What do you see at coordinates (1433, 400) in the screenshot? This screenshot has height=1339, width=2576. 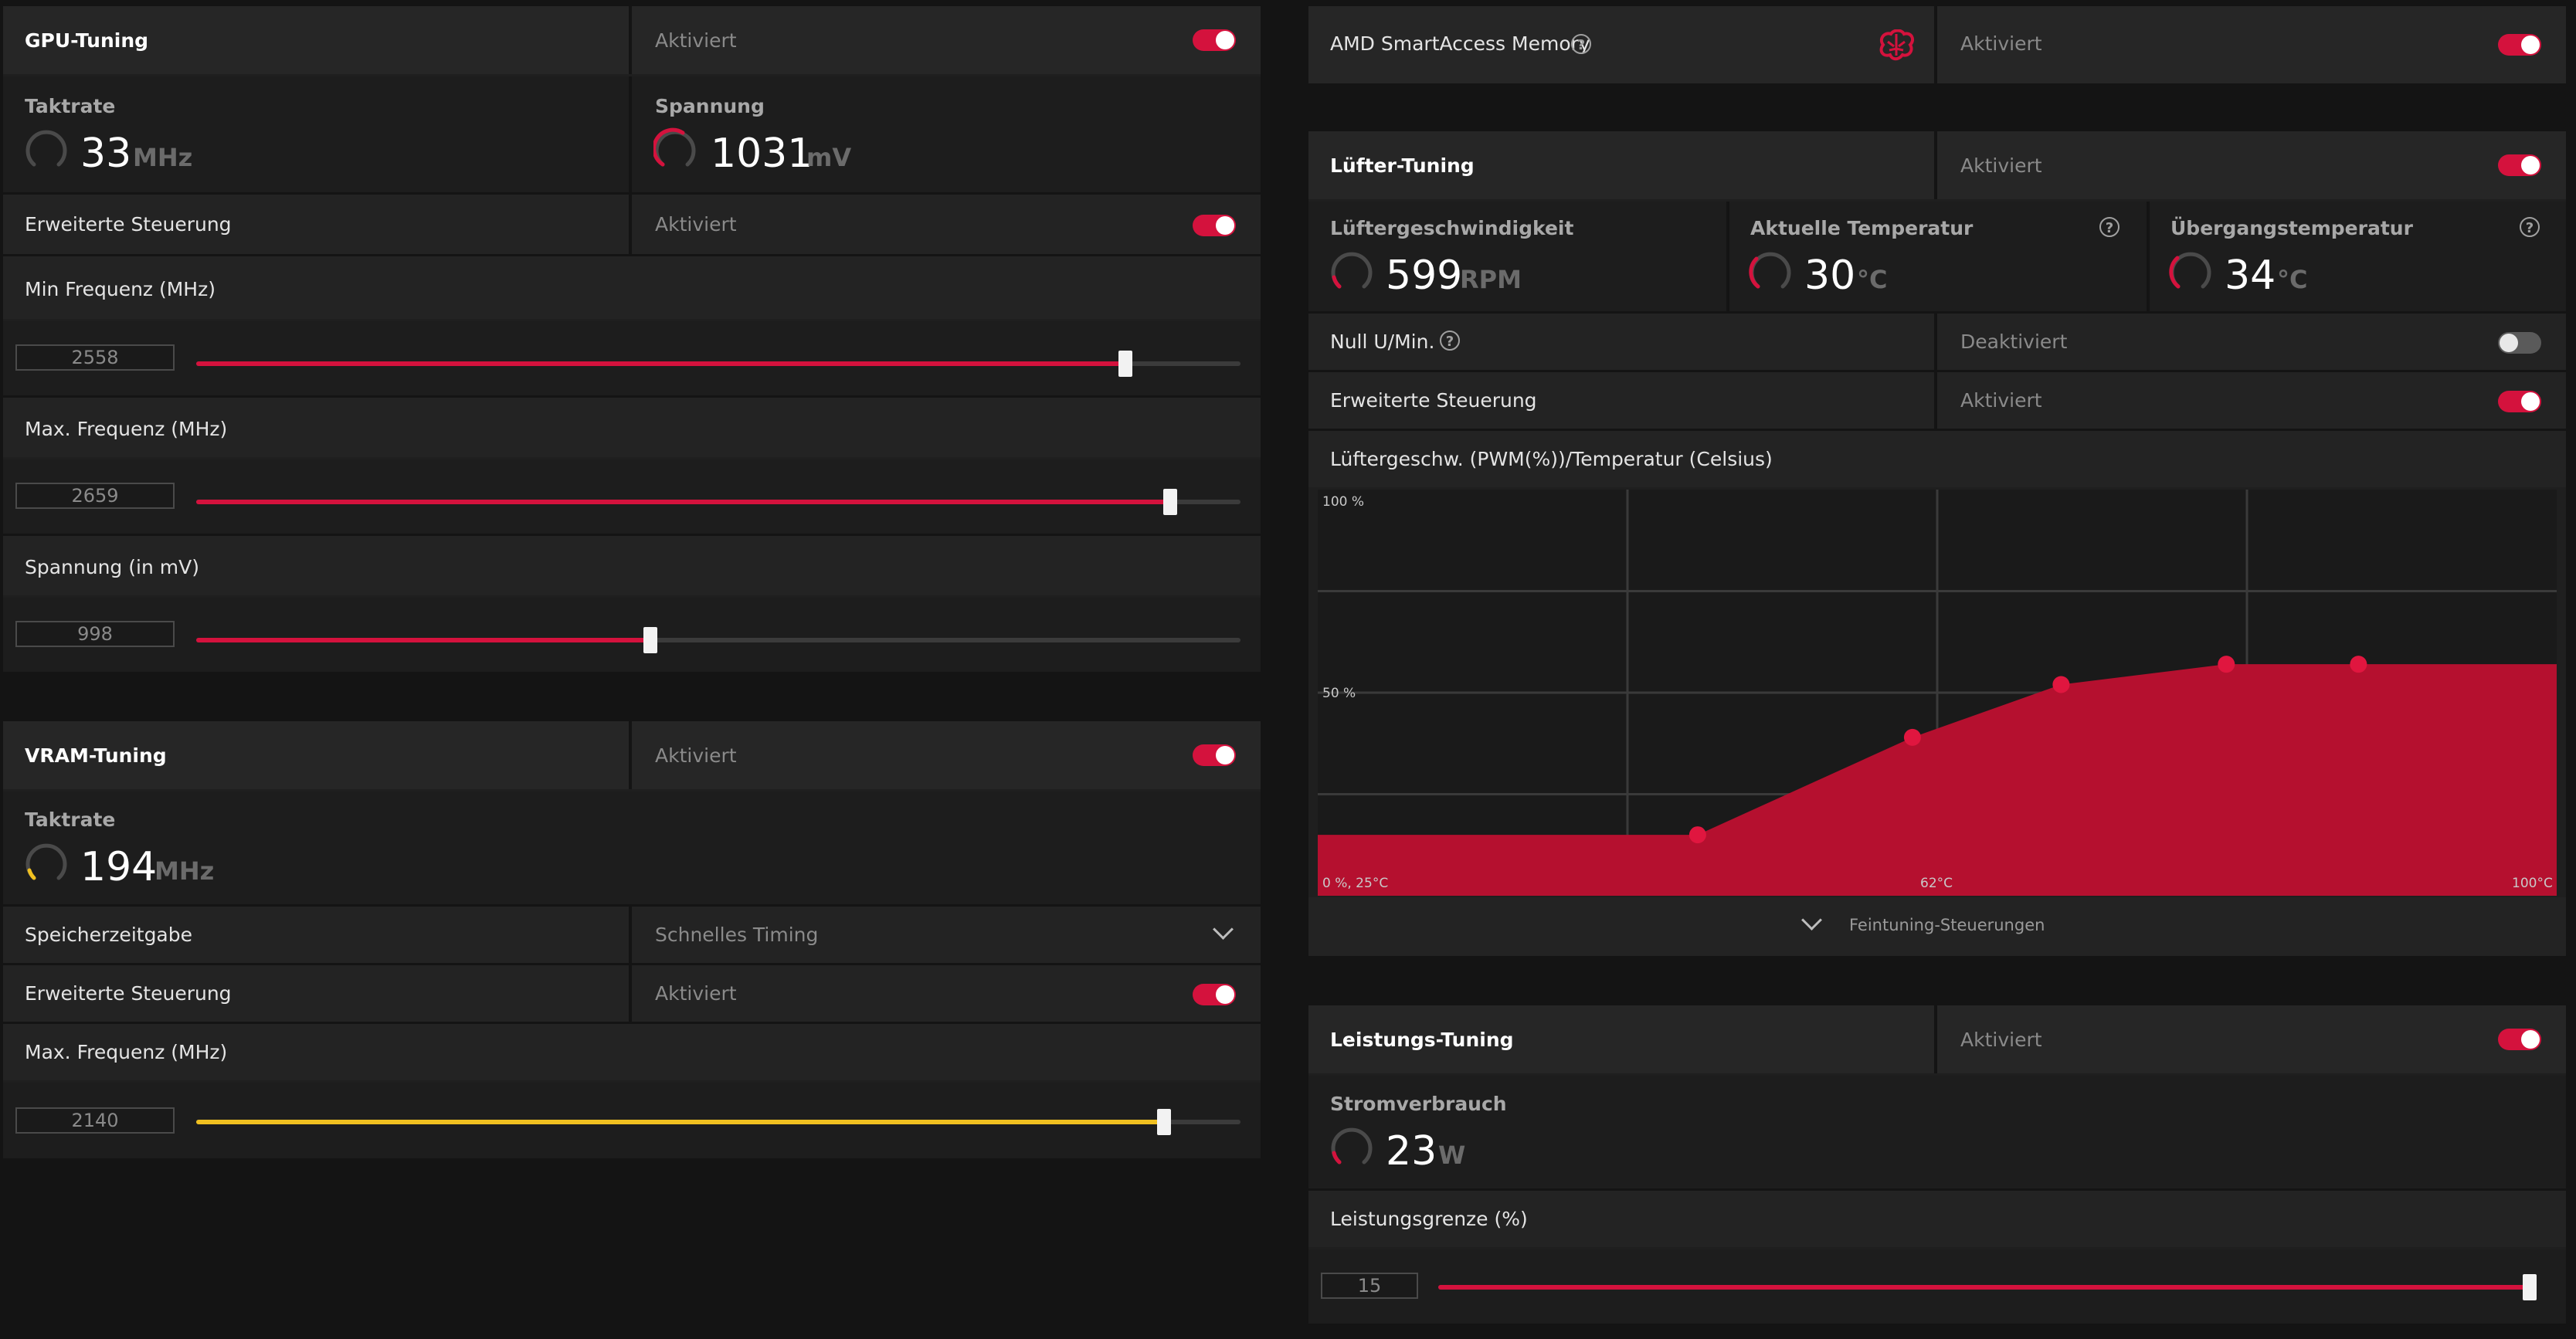 I see `fan-advanced-control-label: Erweiterte Steuerung` at bounding box center [1433, 400].